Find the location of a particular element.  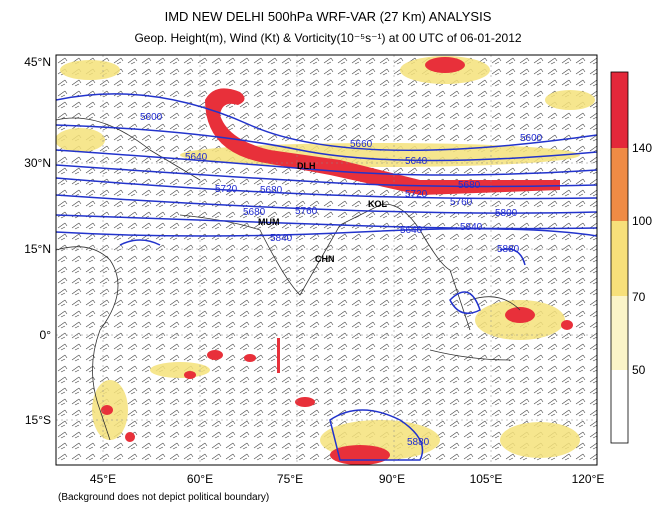

lat-labels: 45°N 30°N 15°N 0° 15°S is located at coordinates (37, 241).